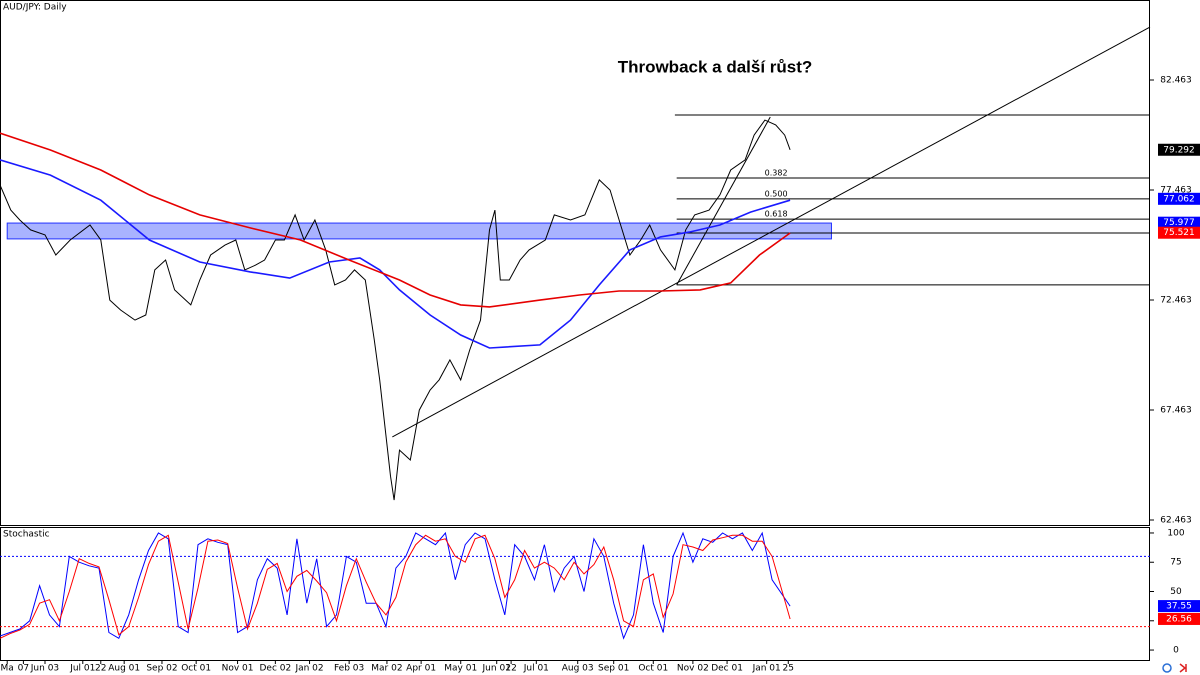 The image size is (1200, 675). I want to click on y-tick-label: 50, so click(1176, 592).